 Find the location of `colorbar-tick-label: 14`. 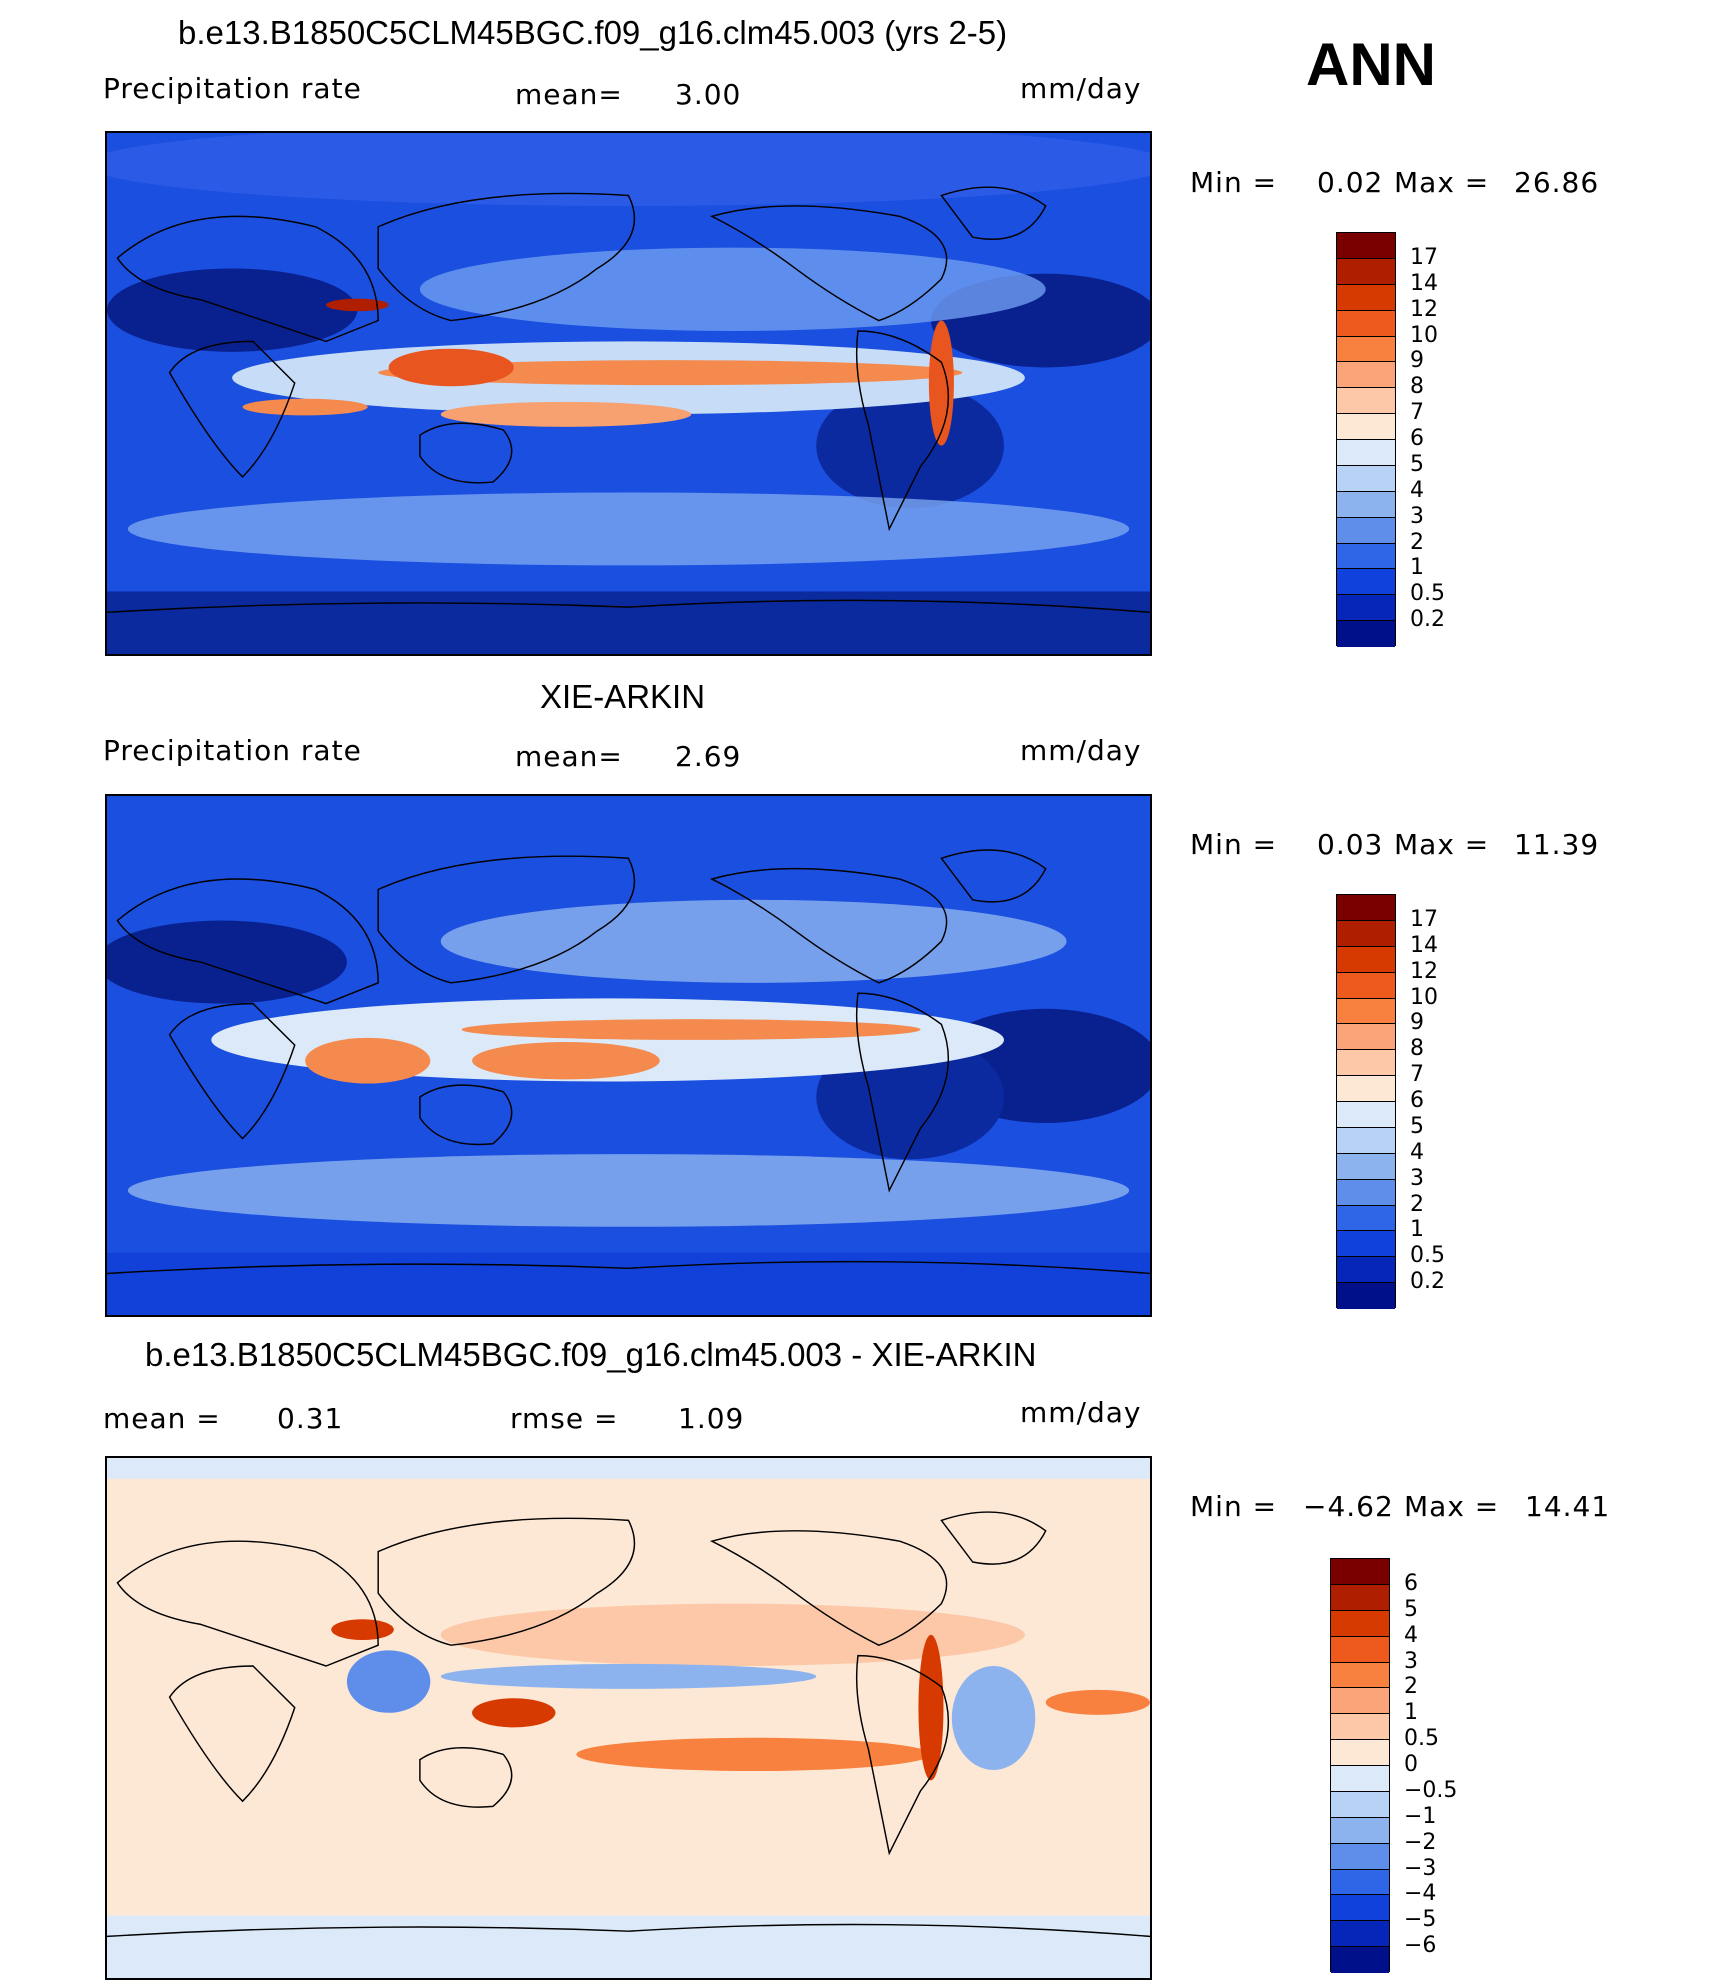

colorbar-tick-label: 14 is located at coordinates (1424, 945).